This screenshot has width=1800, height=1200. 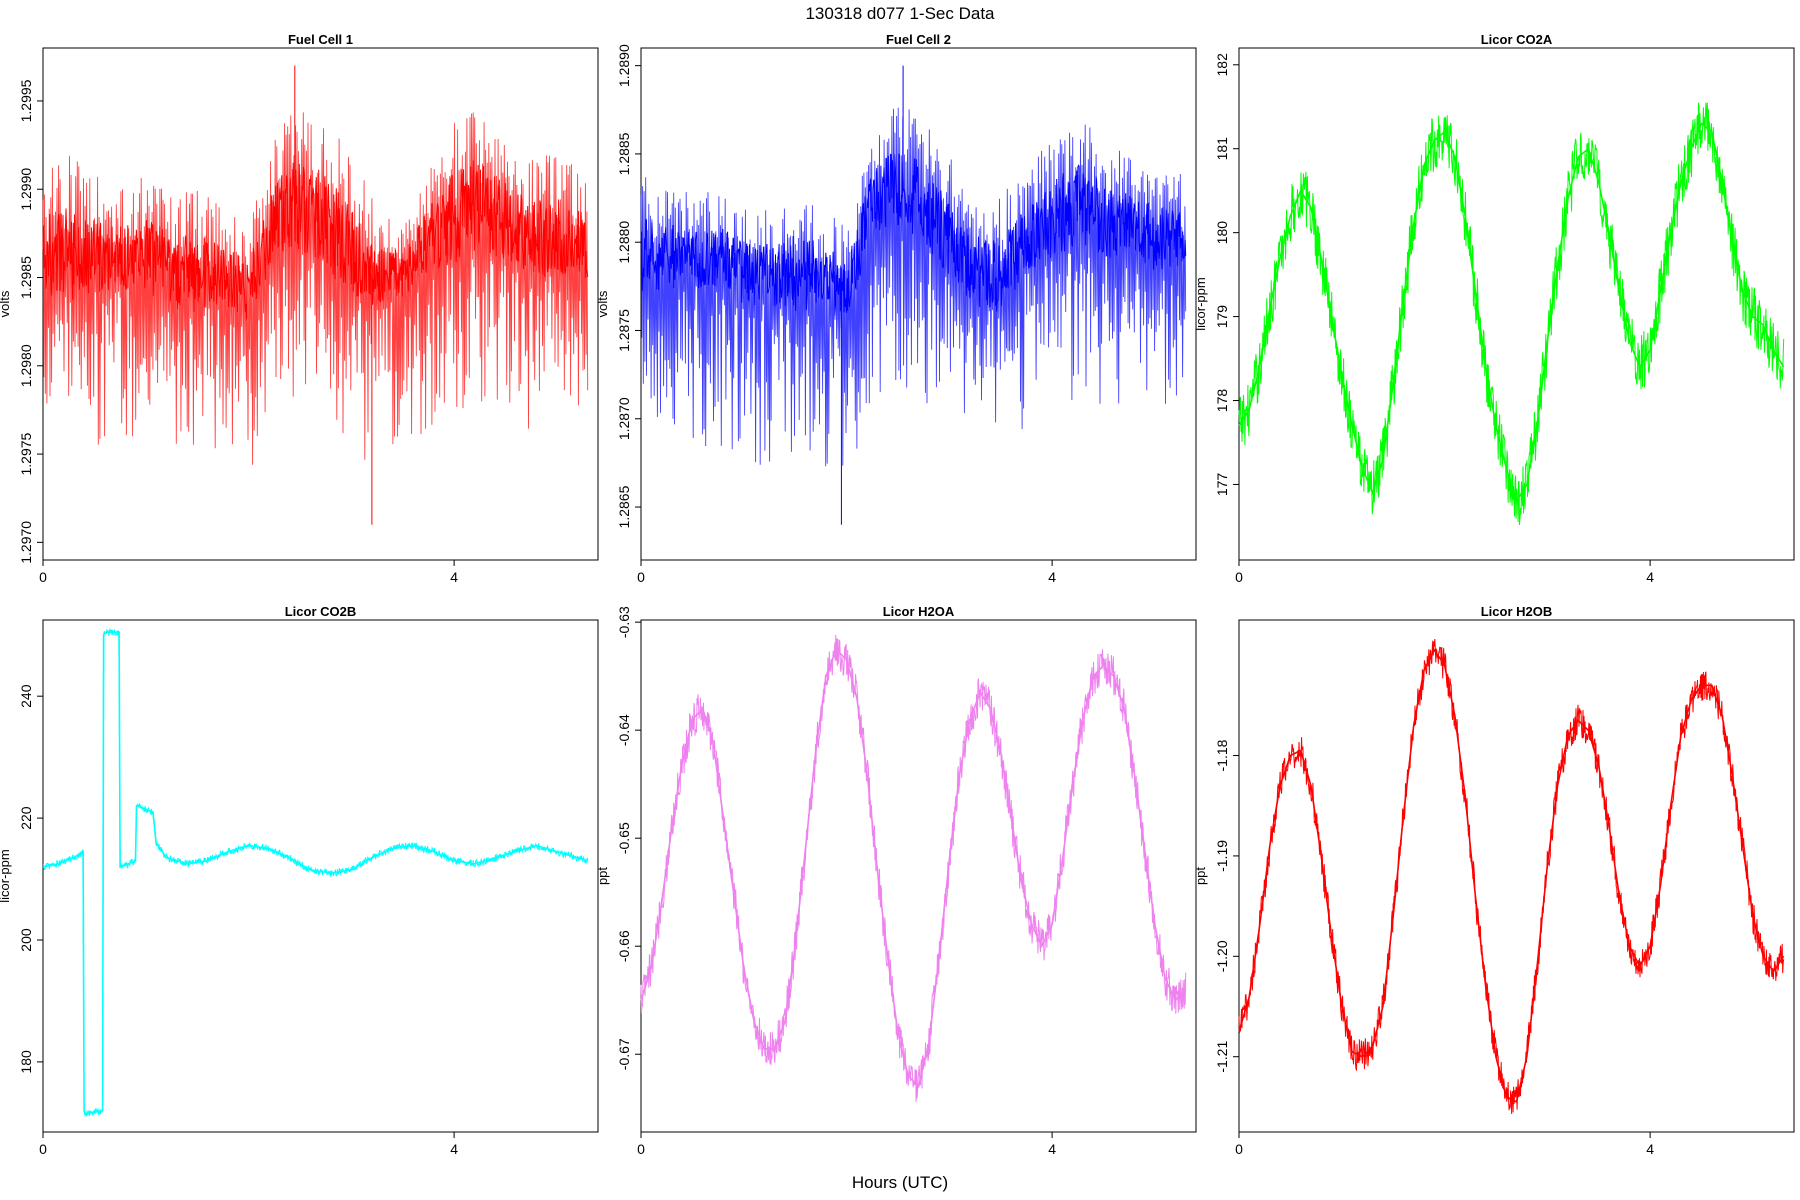 What do you see at coordinates (1222, 956) in the screenshot?
I see `y-tick-label: -1.20` at bounding box center [1222, 956].